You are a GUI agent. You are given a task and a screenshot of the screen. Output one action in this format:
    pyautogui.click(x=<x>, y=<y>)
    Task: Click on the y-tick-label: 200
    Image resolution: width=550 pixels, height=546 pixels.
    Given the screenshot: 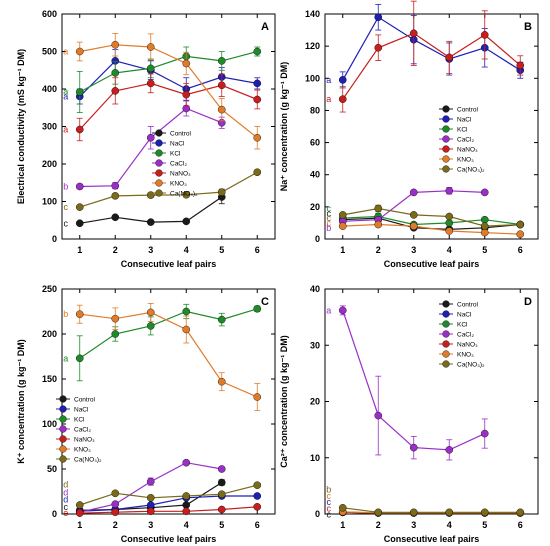 What is the action you would take?
    pyautogui.click(x=49, y=164)
    